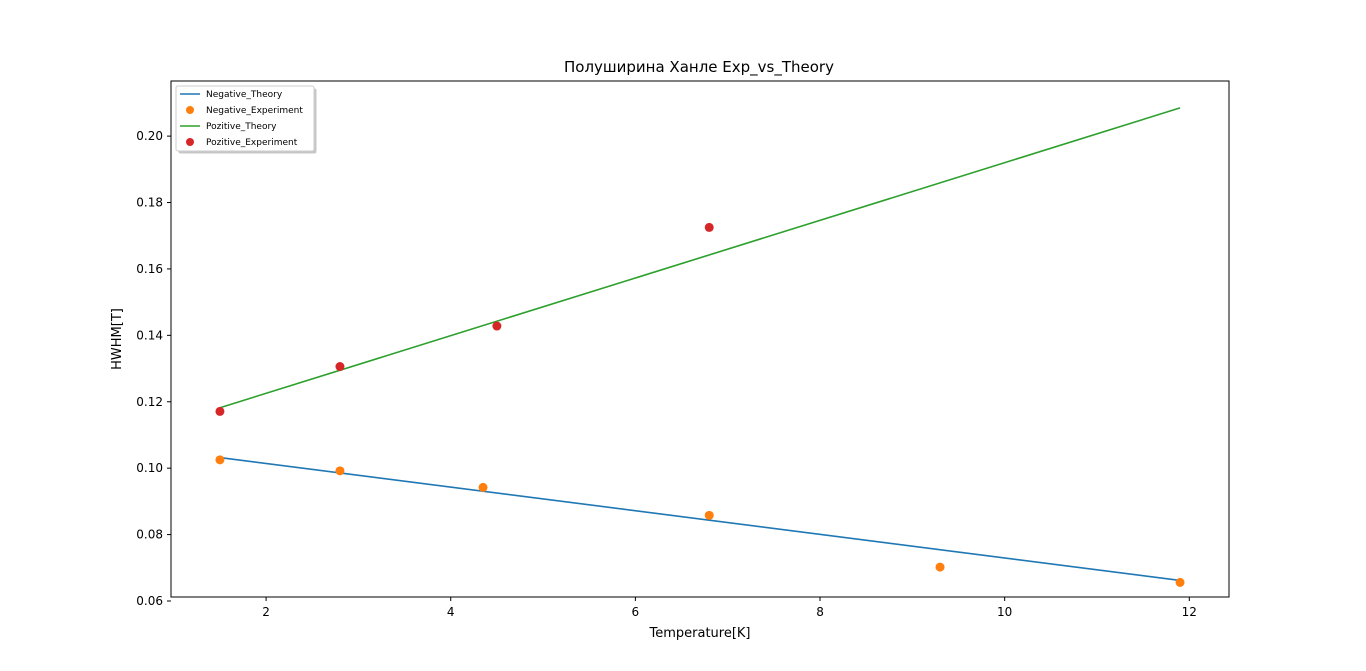 This screenshot has width=1366, height=671. Describe the element at coordinates (149, 468) in the screenshot. I see `y-tick-label: 0.10` at that location.